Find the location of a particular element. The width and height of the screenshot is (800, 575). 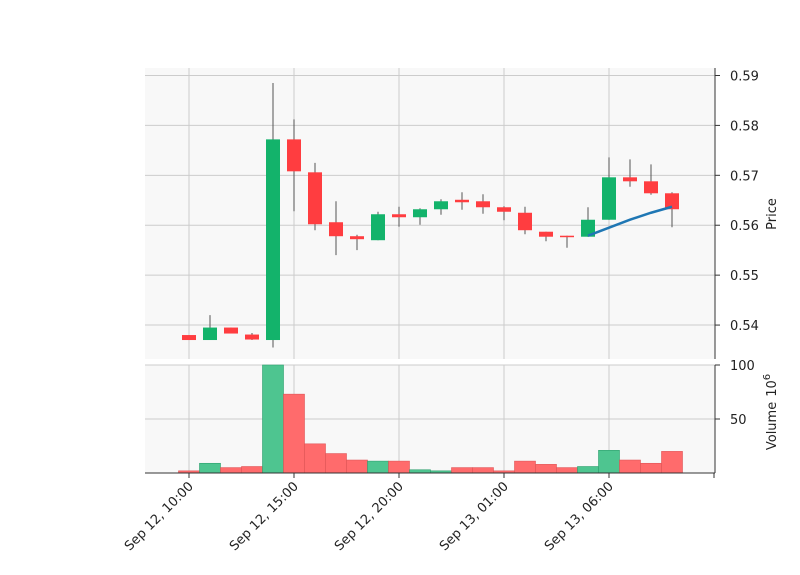

price-tick-label: 0.57 is located at coordinates (744, 176).